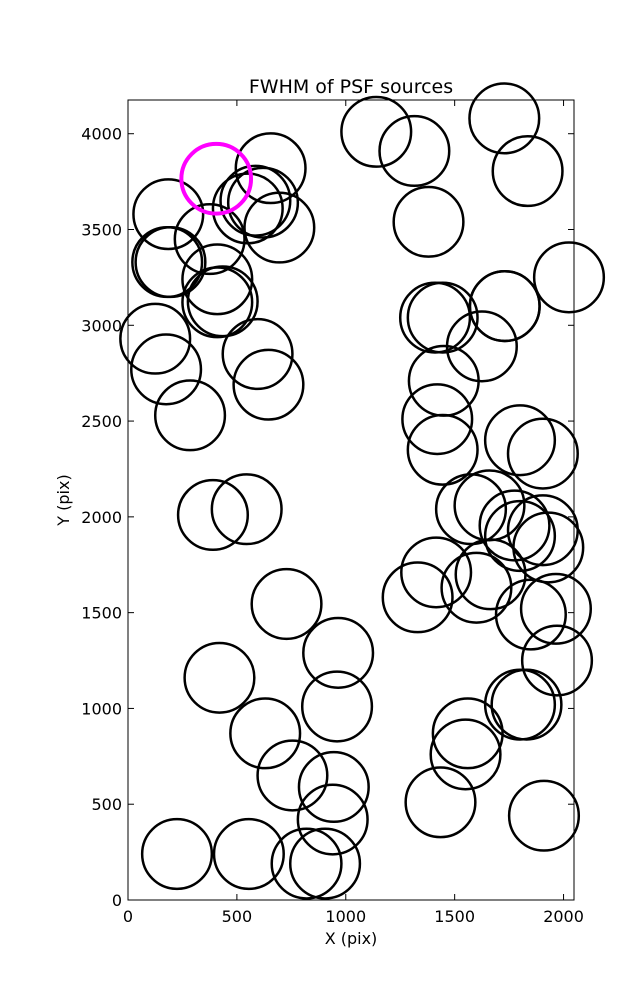  Describe the element at coordinates (117, 900) in the screenshot. I see `y-tick-label: 0` at that location.